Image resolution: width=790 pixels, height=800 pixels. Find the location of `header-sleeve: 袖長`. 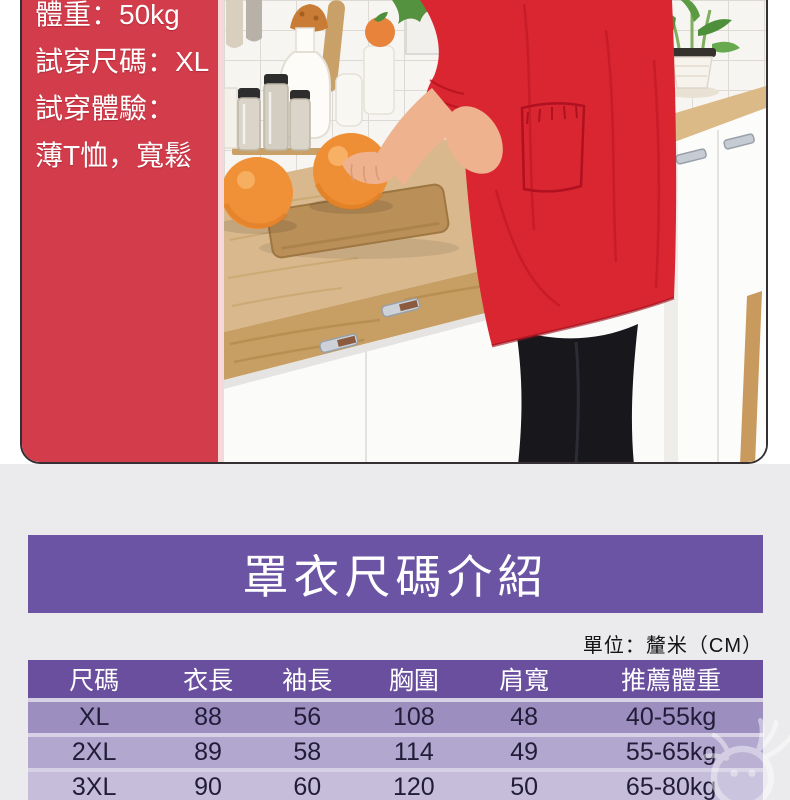

header-sleeve: 袖長 is located at coordinates (307, 681).